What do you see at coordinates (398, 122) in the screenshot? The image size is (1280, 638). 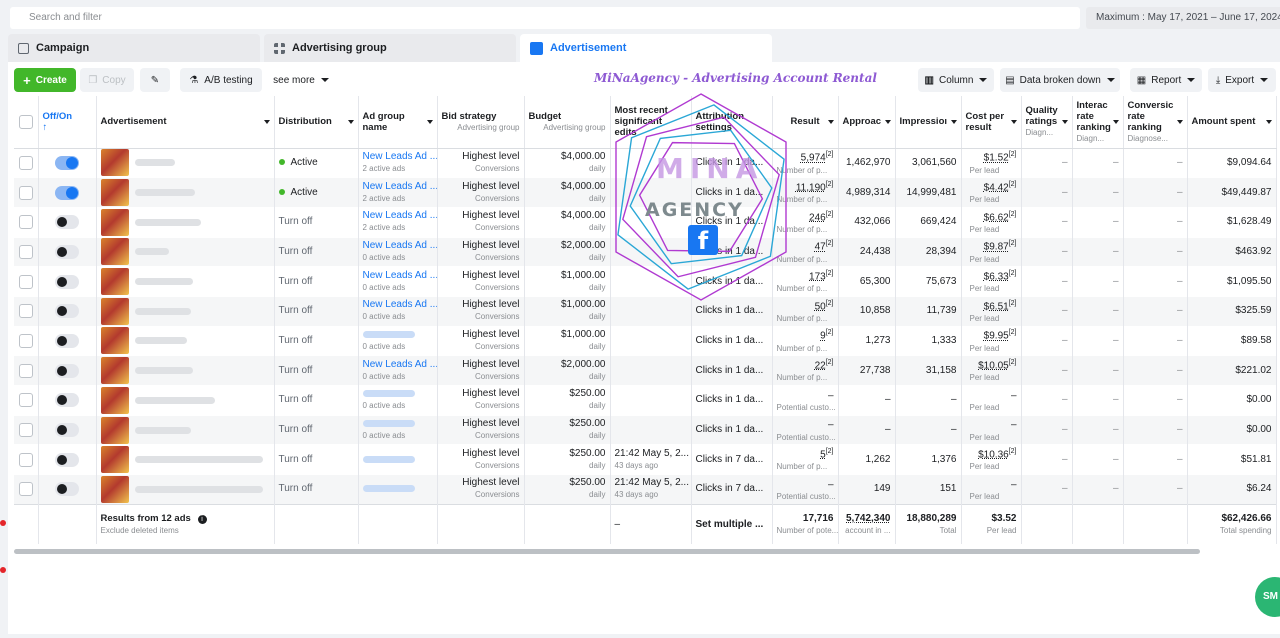 I see `header-adgroup: Ad group name` at bounding box center [398, 122].